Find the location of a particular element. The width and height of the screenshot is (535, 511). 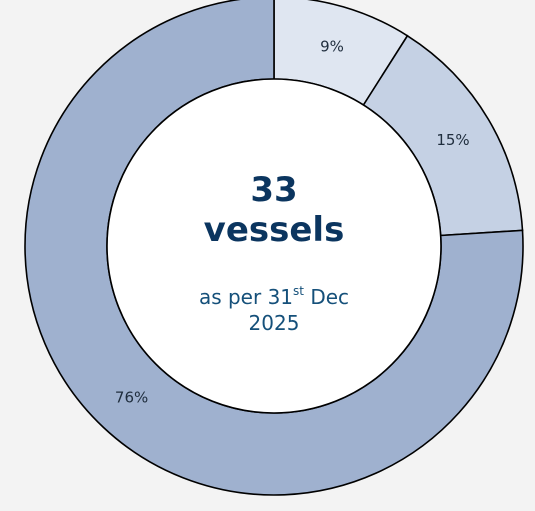

slice-label-3: 76% is located at coordinates (131, 398).